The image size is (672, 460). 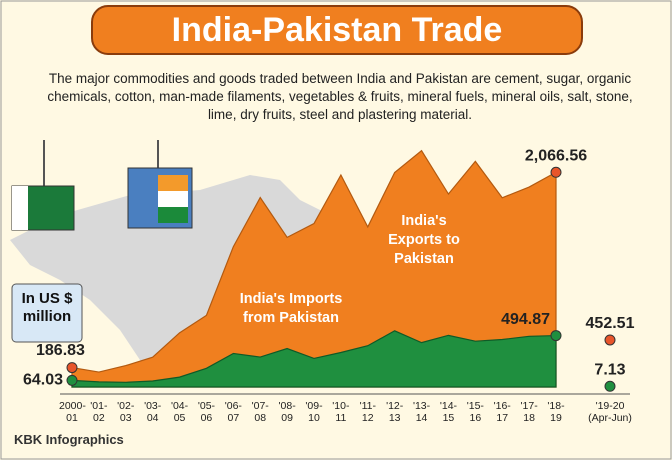 What do you see at coordinates (610, 412) in the screenshot?
I see `x-tick-label: '19-20 (Apr-Jun)` at bounding box center [610, 412].